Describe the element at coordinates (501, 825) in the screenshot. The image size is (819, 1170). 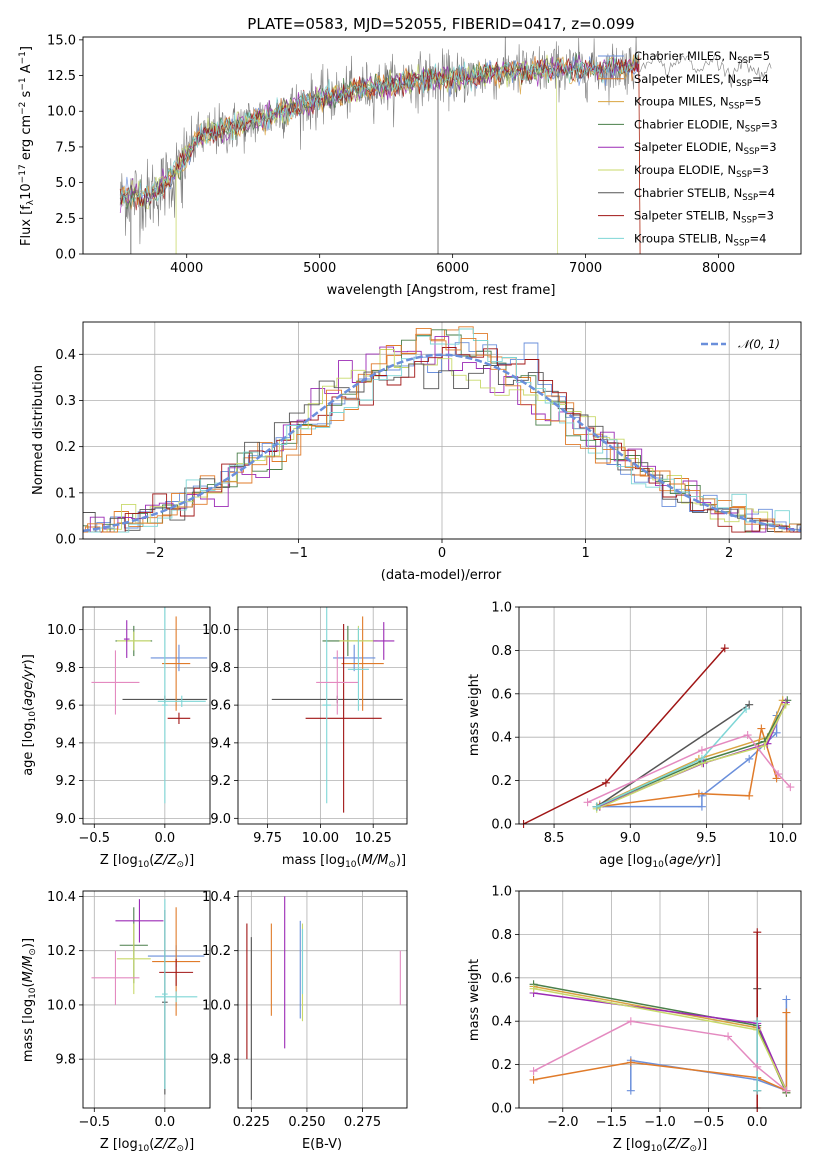
I see `wAge-ytick-label: 0.0` at that location.